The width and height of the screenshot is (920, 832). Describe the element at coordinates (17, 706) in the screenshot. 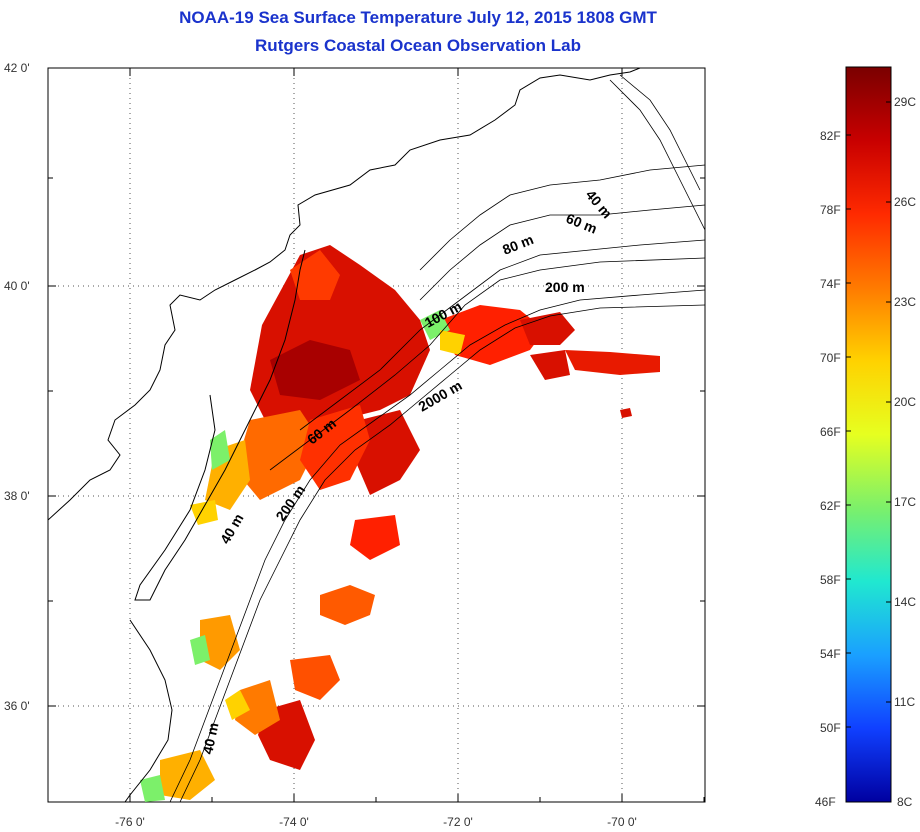

I see `lat-label-36: 36 0'` at that location.